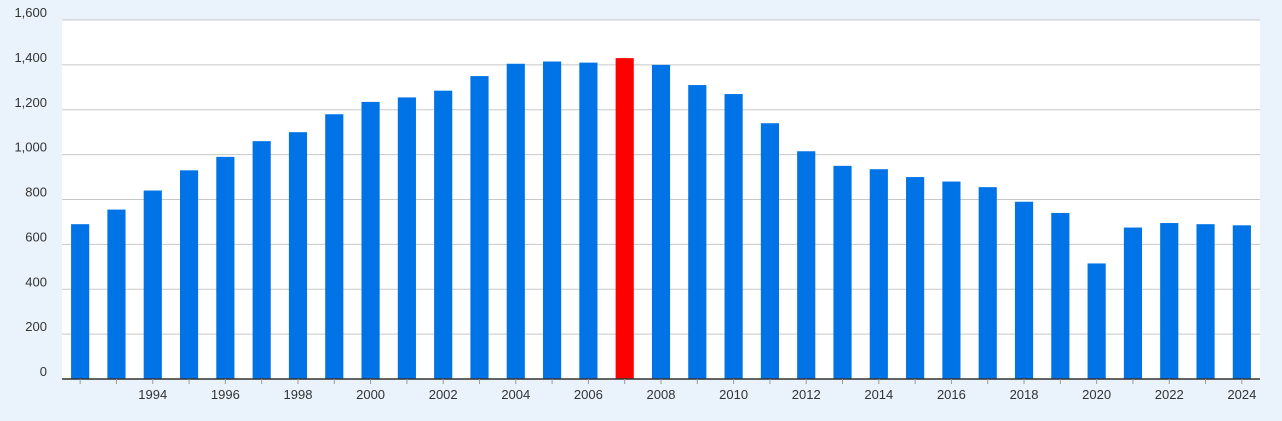 The width and height of the screenshot is (1282, 421). I want to click on bar-2008, so click(661, 221).